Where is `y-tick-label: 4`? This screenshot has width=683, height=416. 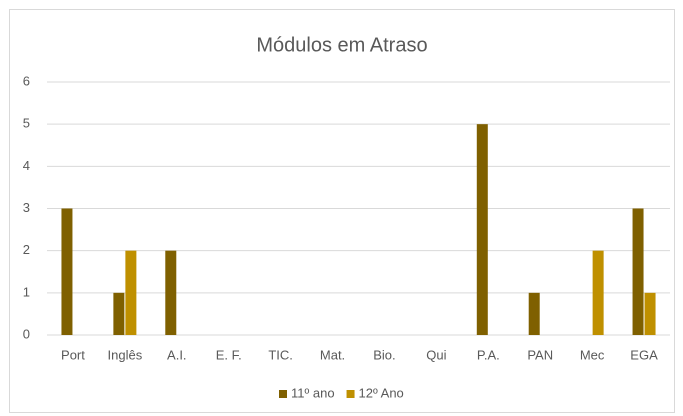
y-tick-label: 4 is located at coordinates (26, 165).